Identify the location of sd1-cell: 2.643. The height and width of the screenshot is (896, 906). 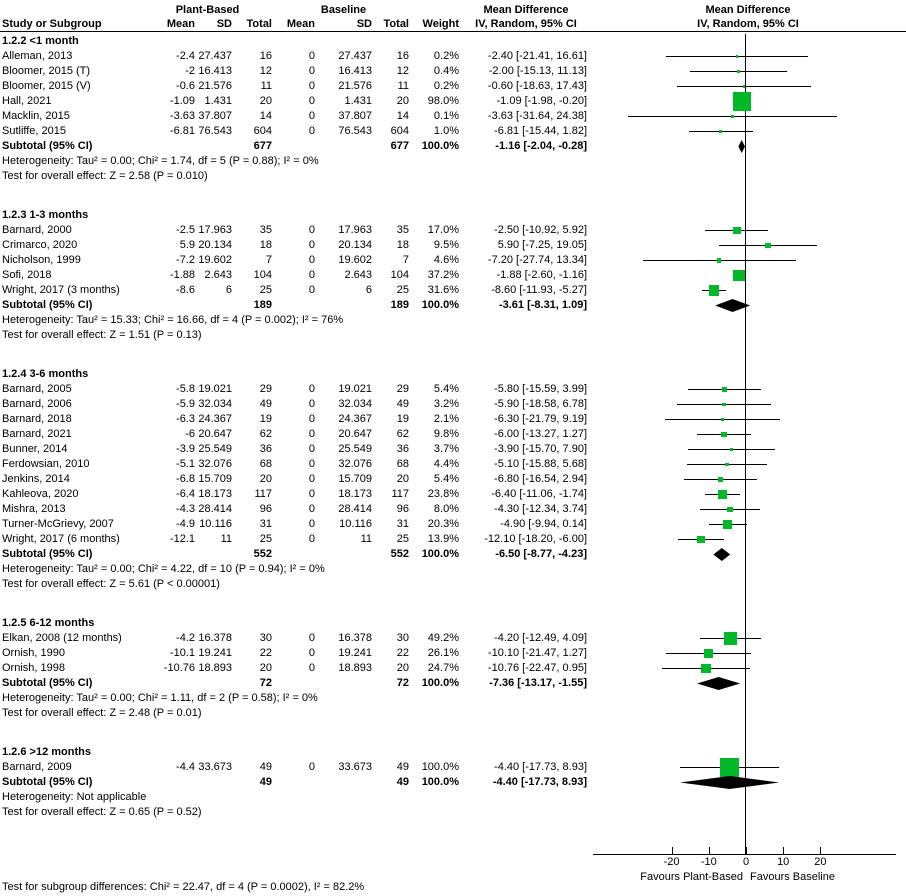
(218, 275).